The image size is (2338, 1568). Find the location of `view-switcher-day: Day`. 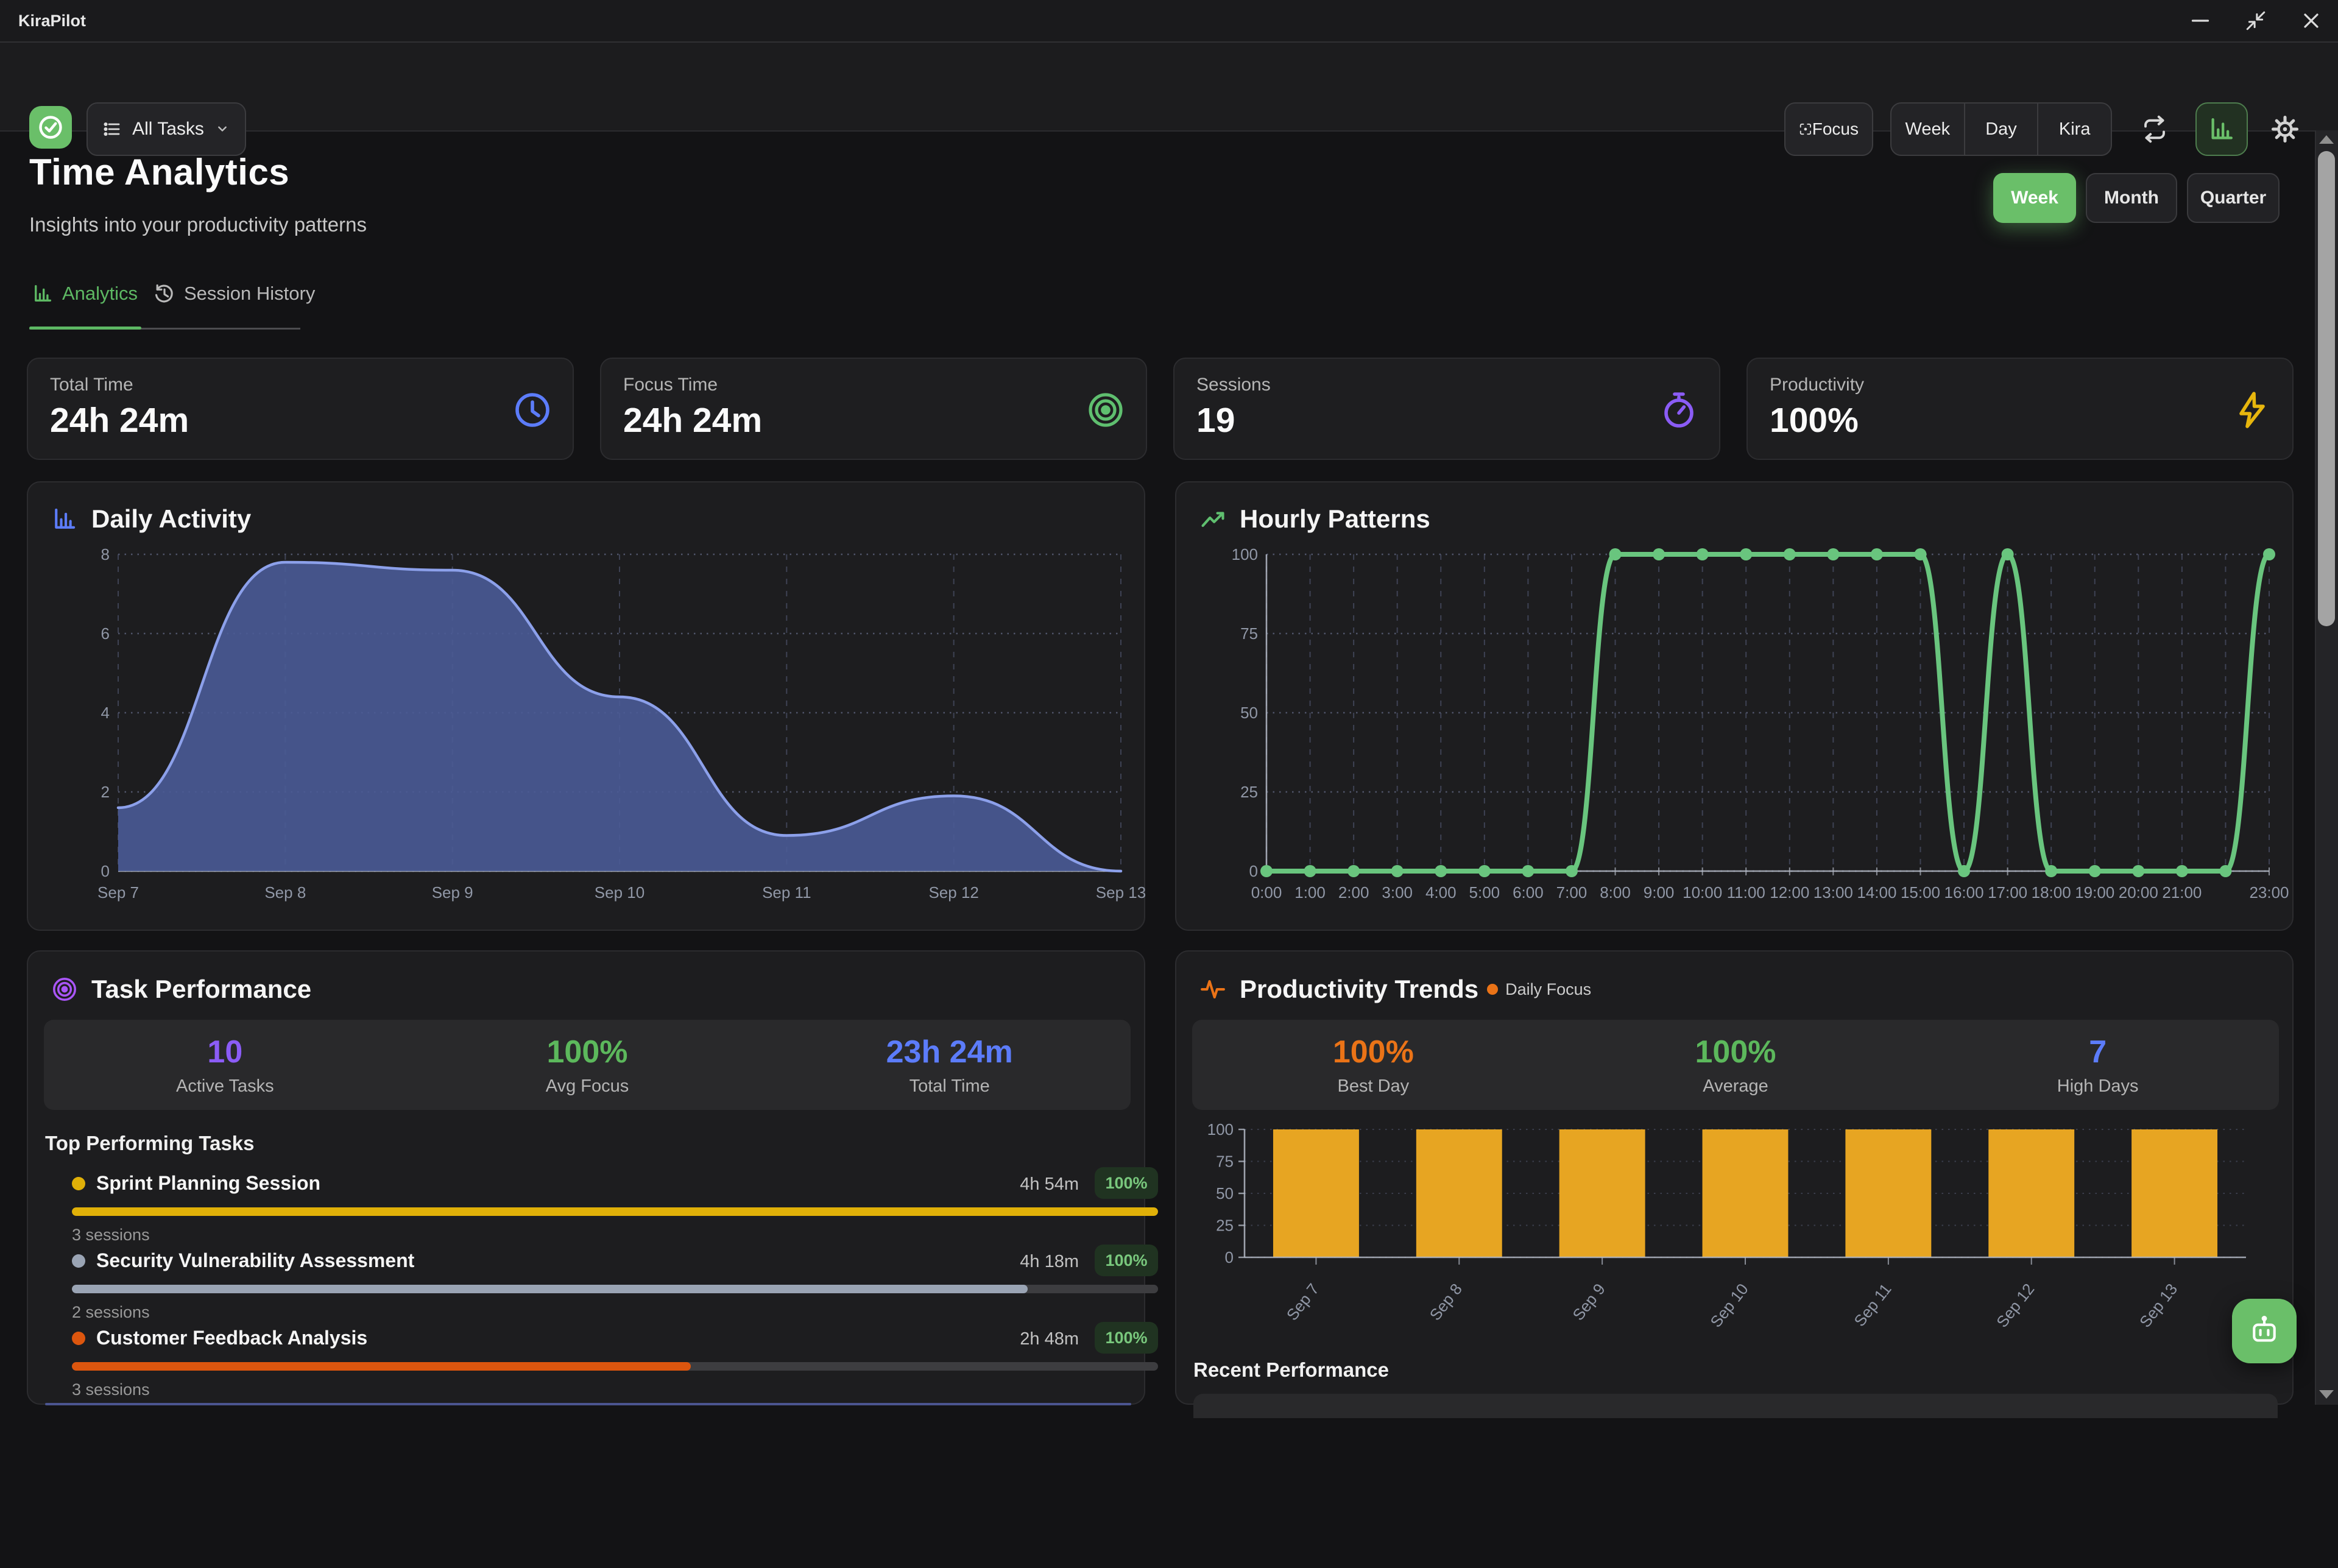

view-switcher-day: Day is located at coordinates (2001, 129).